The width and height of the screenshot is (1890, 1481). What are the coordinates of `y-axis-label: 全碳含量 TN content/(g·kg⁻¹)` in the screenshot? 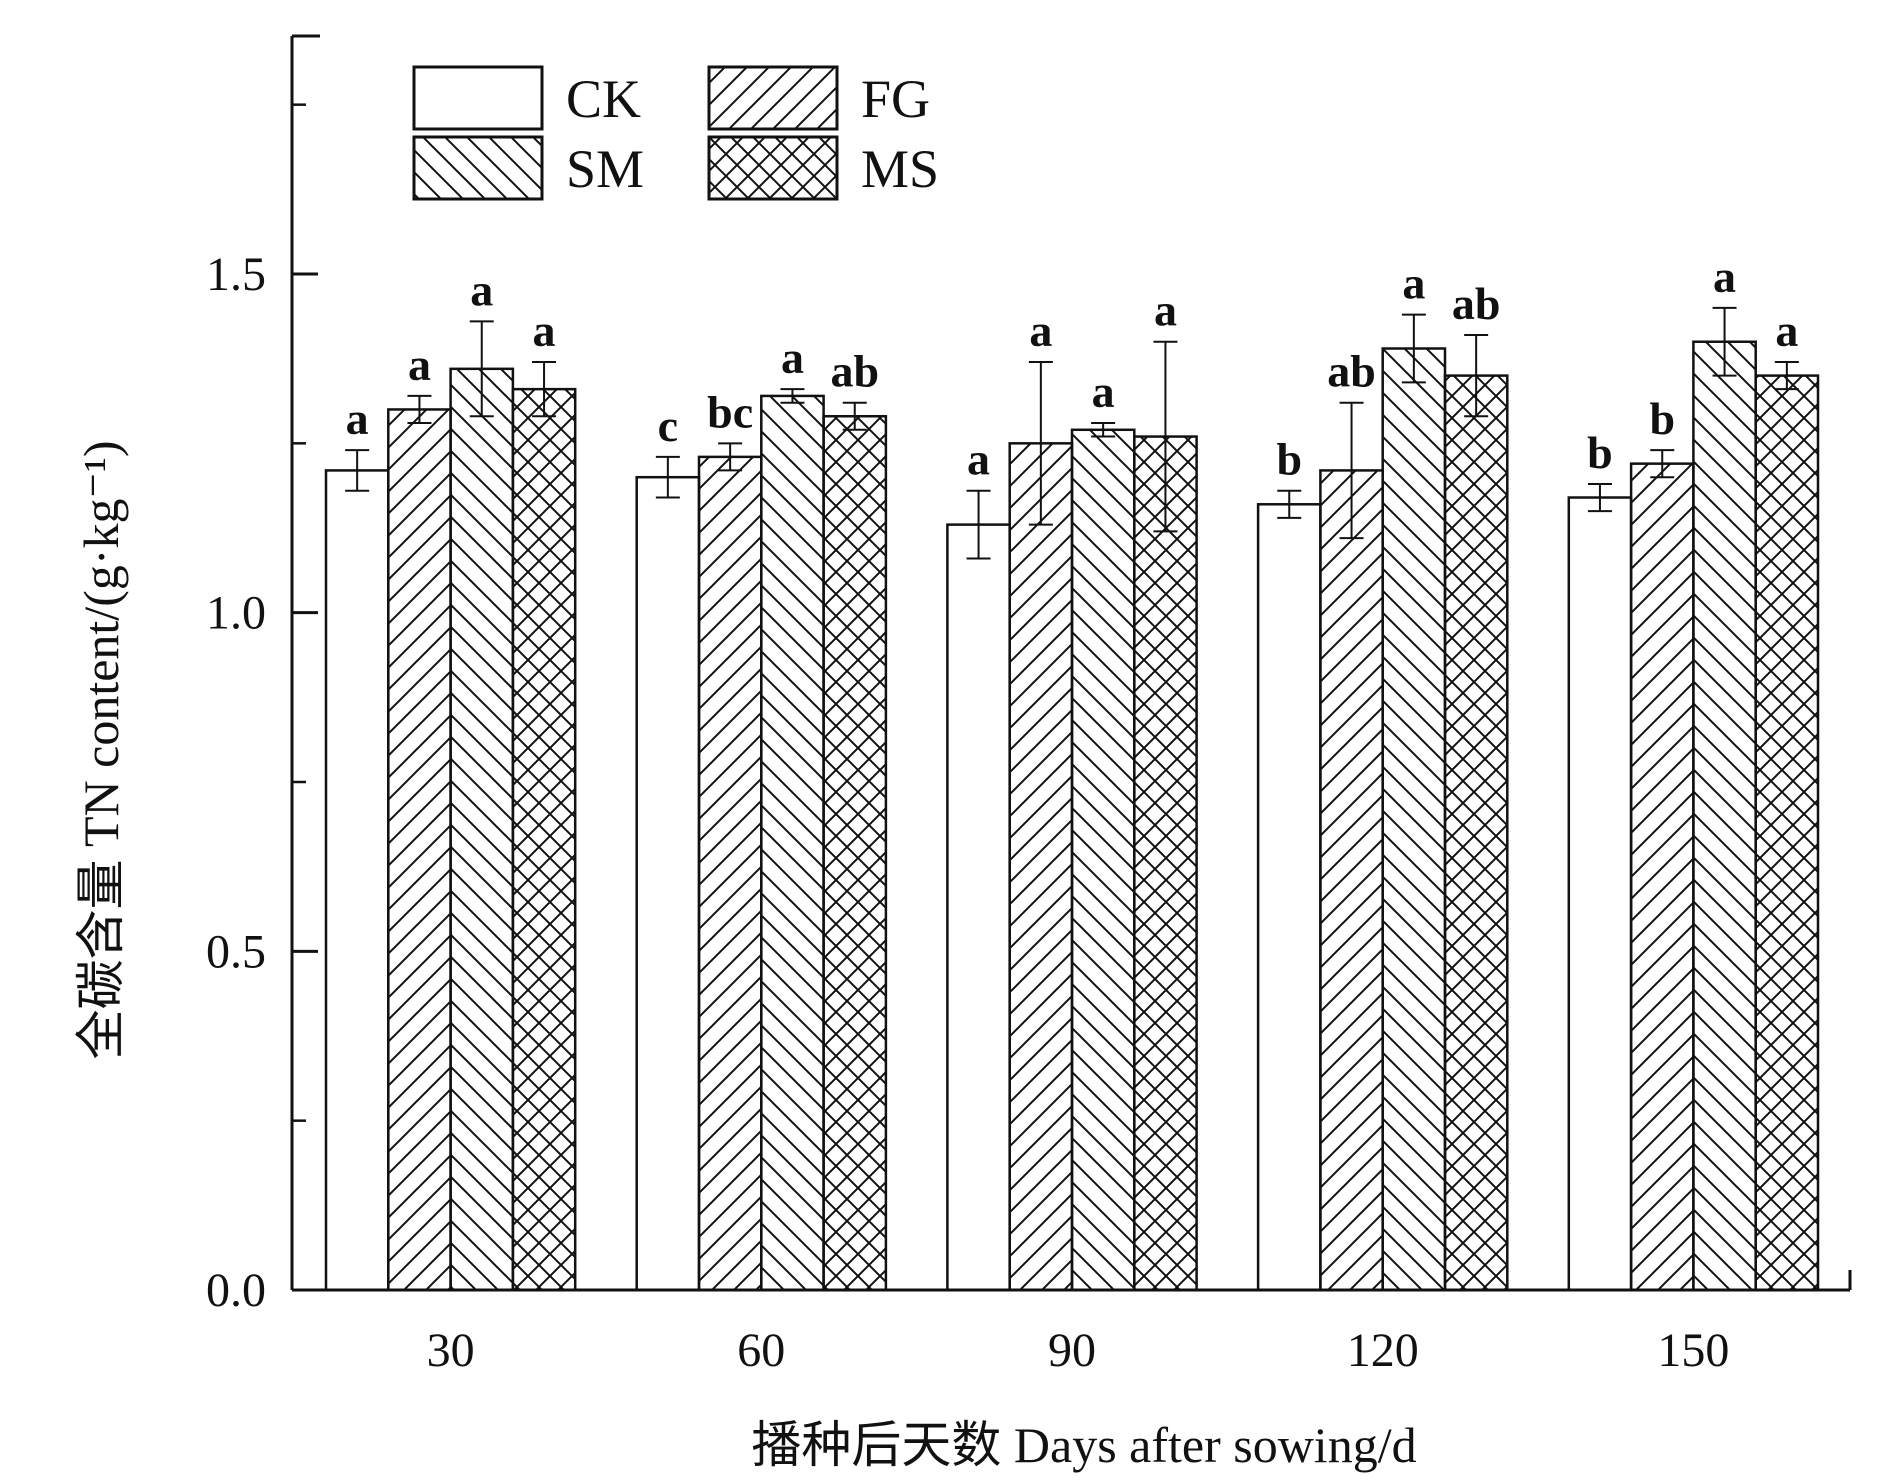 It's located at (101, 749).